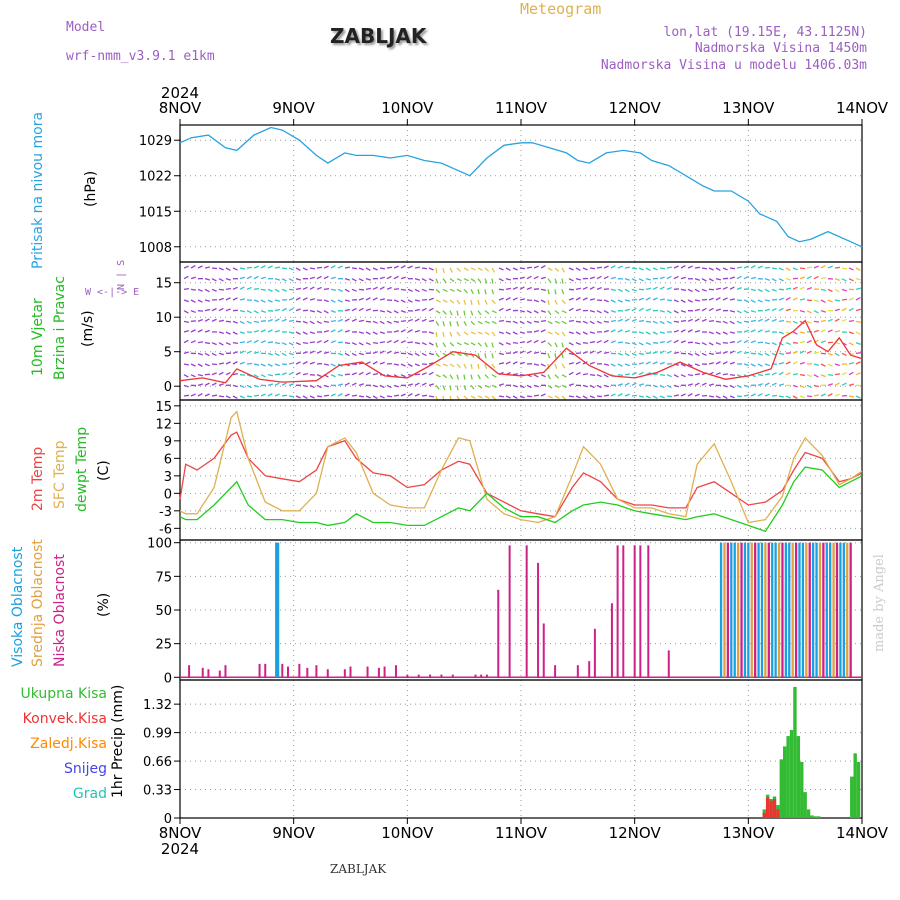 The width and height of the screenshot is (900, 900). Describe the element at coordinates (765, 32) in the screenshot. I see `coords-label: lon,lat (19.15E, 43.1125N)` at that location.